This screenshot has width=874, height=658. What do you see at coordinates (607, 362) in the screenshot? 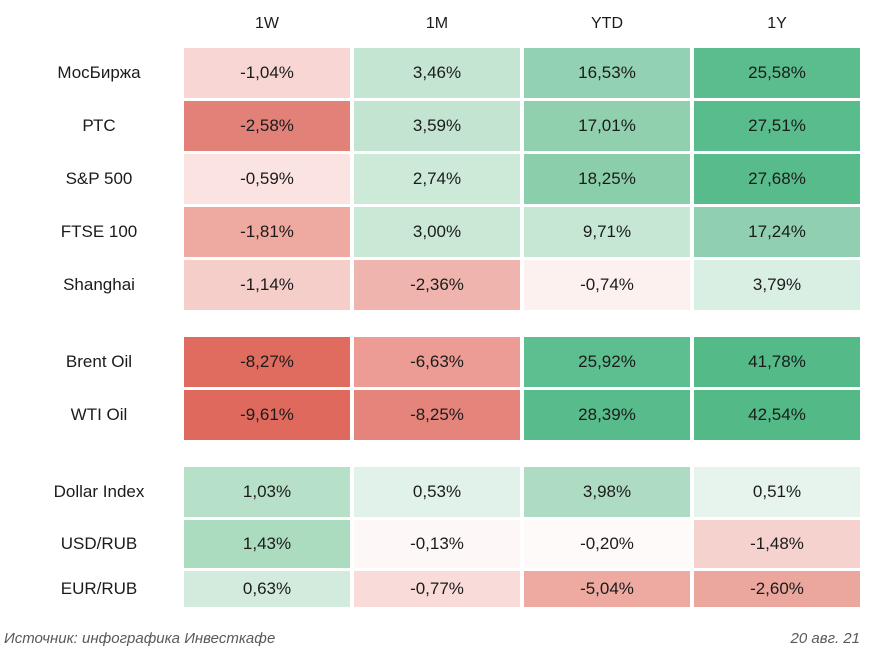
I see `heatmap-cell: 25,92%` at bounding box center [607, 362].